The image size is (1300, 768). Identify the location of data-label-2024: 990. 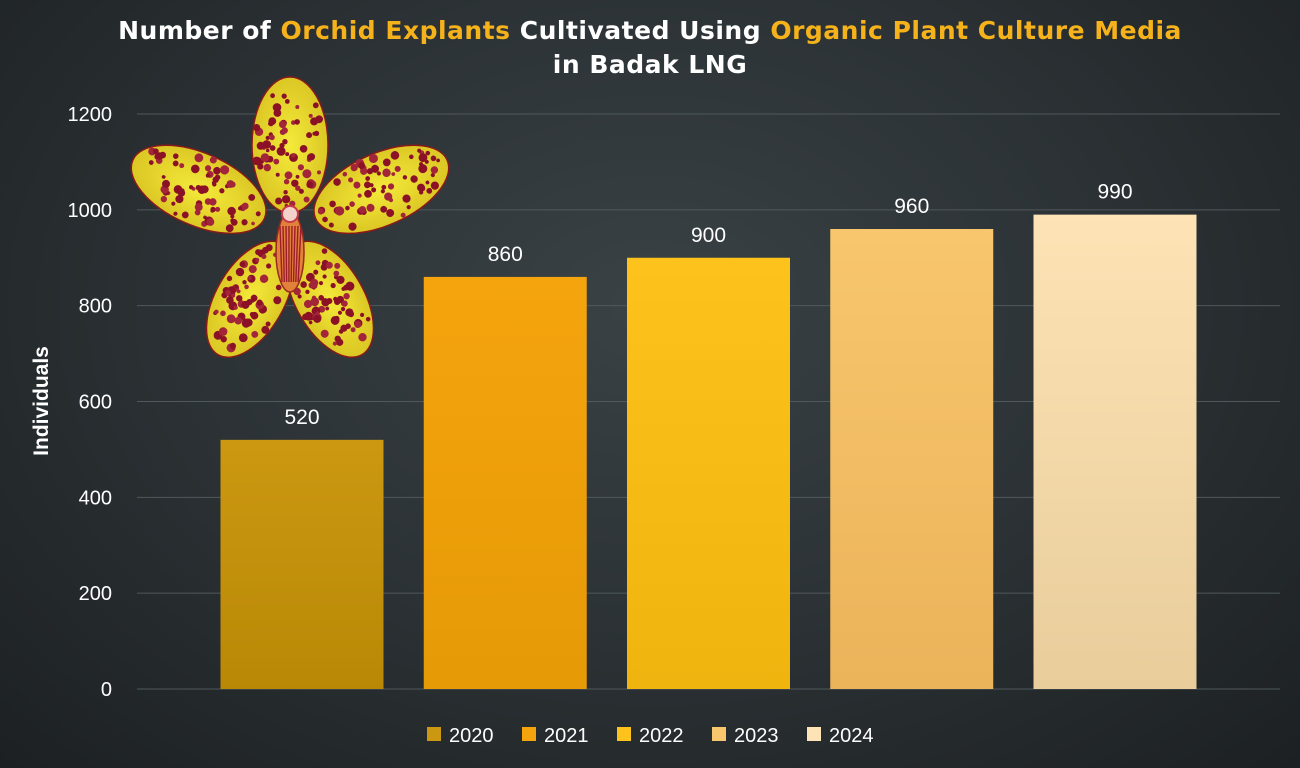
(1114, 192).